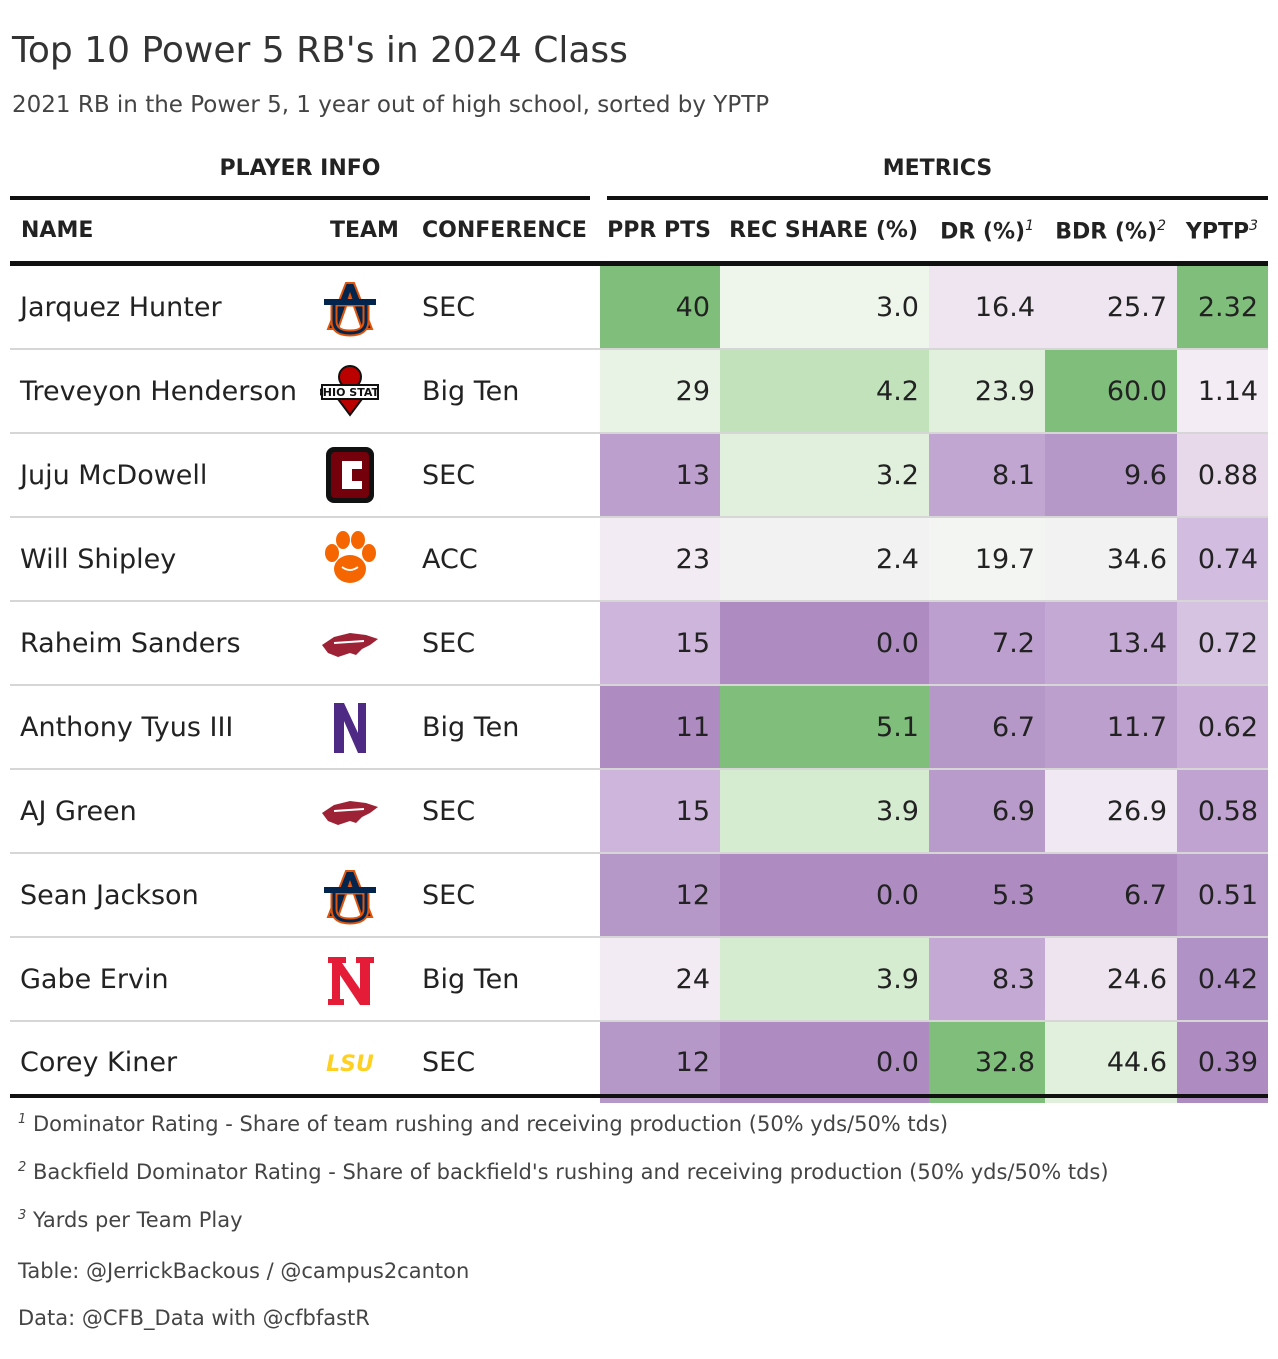 Image resolution: width=1278 pixels, height=1359 pixels. What do you see at coordinates (244, 1271) in the screenshot?
I see `source-table: Table: @JerrickBackous / @campus2canton` at bounding box center [244, 1271].